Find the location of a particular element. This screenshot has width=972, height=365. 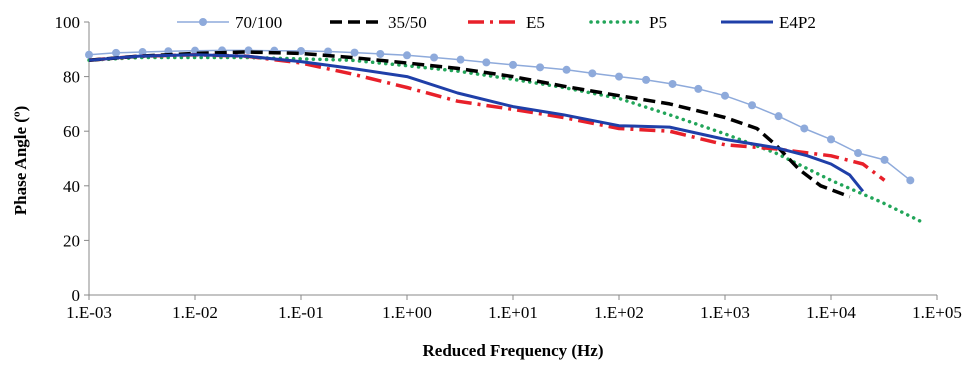

y-tick-label: 80 is located at coordinates (71, 77).